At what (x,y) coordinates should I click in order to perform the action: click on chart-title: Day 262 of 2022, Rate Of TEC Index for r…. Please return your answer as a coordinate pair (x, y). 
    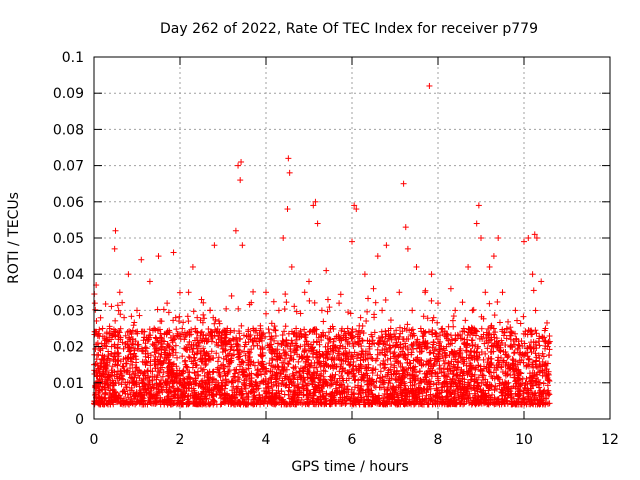
    Looking at the image, I should click on (349, 29).